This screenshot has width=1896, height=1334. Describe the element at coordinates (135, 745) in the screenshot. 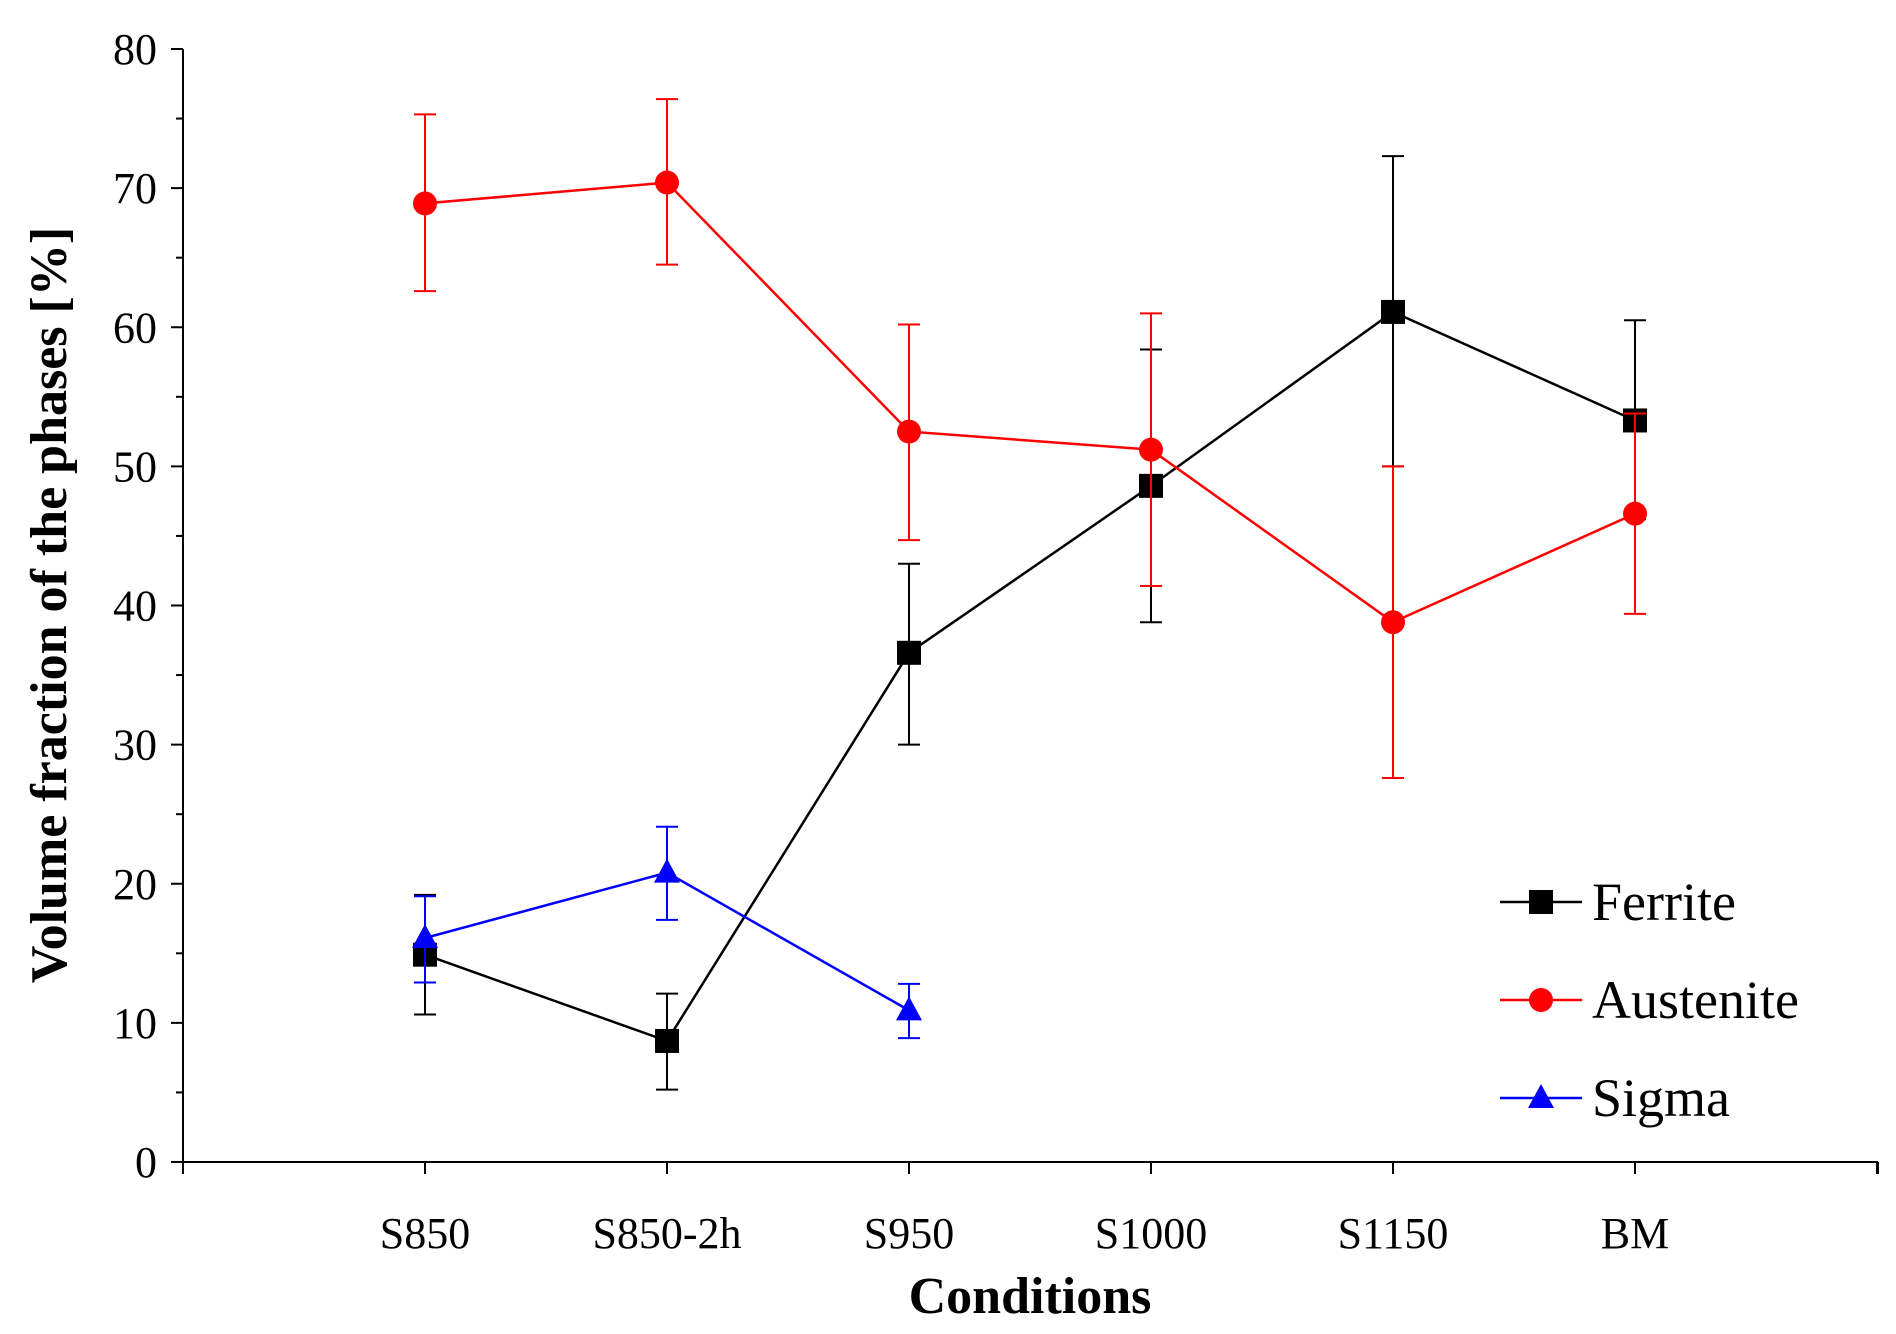

I see `y-tick-label: 30` at that location.